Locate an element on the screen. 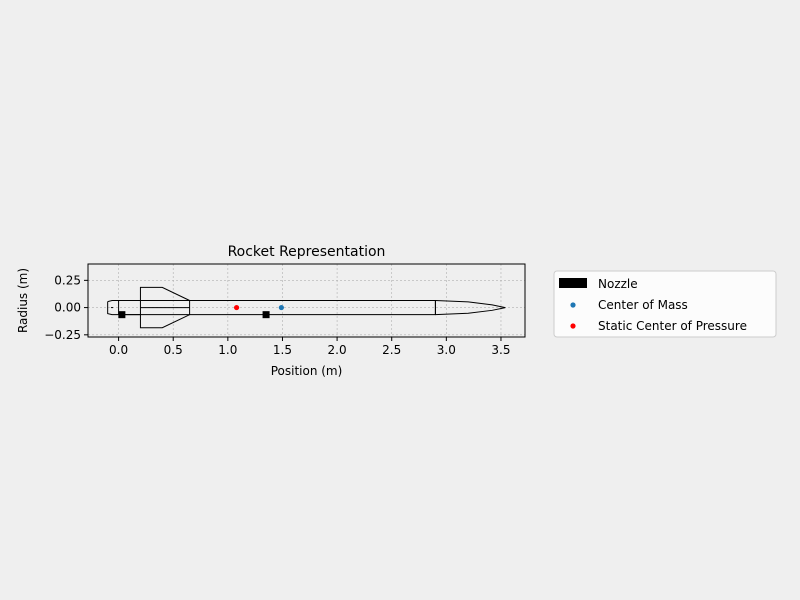 The height and width of the screenshot is (600, 800). rocket-drawing is located at coordinates (306, 307).